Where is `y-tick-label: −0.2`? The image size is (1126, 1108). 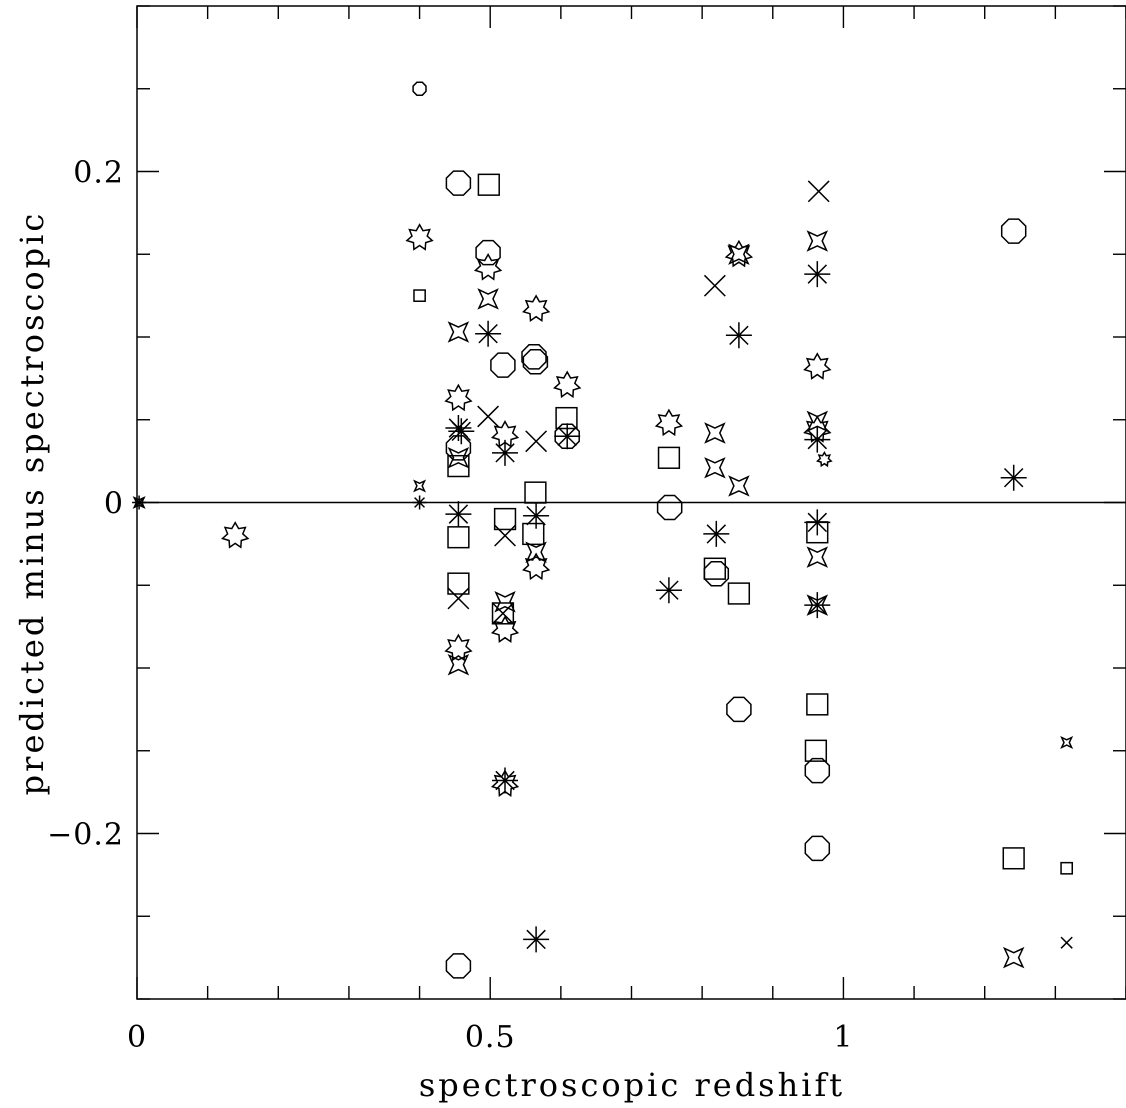
y-tick-label: −0.2 is located at coordinates (85, 835).